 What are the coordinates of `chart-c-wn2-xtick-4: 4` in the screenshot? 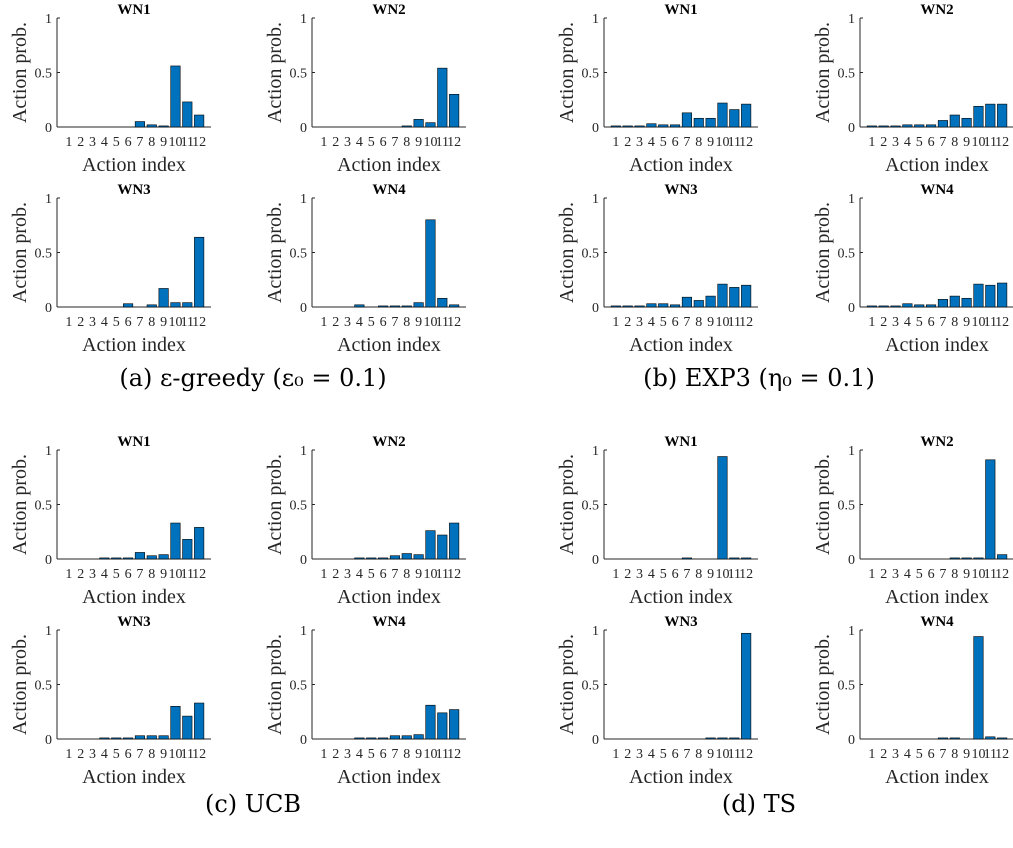 It's located at (359, 574).